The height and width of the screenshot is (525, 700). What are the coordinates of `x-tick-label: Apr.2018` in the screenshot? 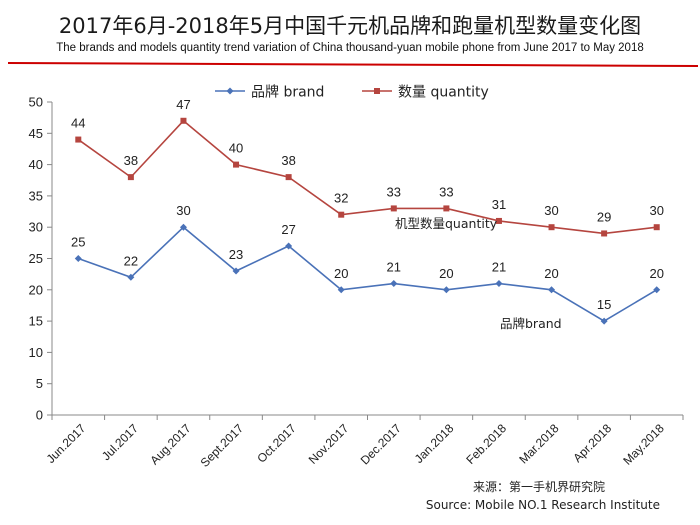 It's located at (592, 443).